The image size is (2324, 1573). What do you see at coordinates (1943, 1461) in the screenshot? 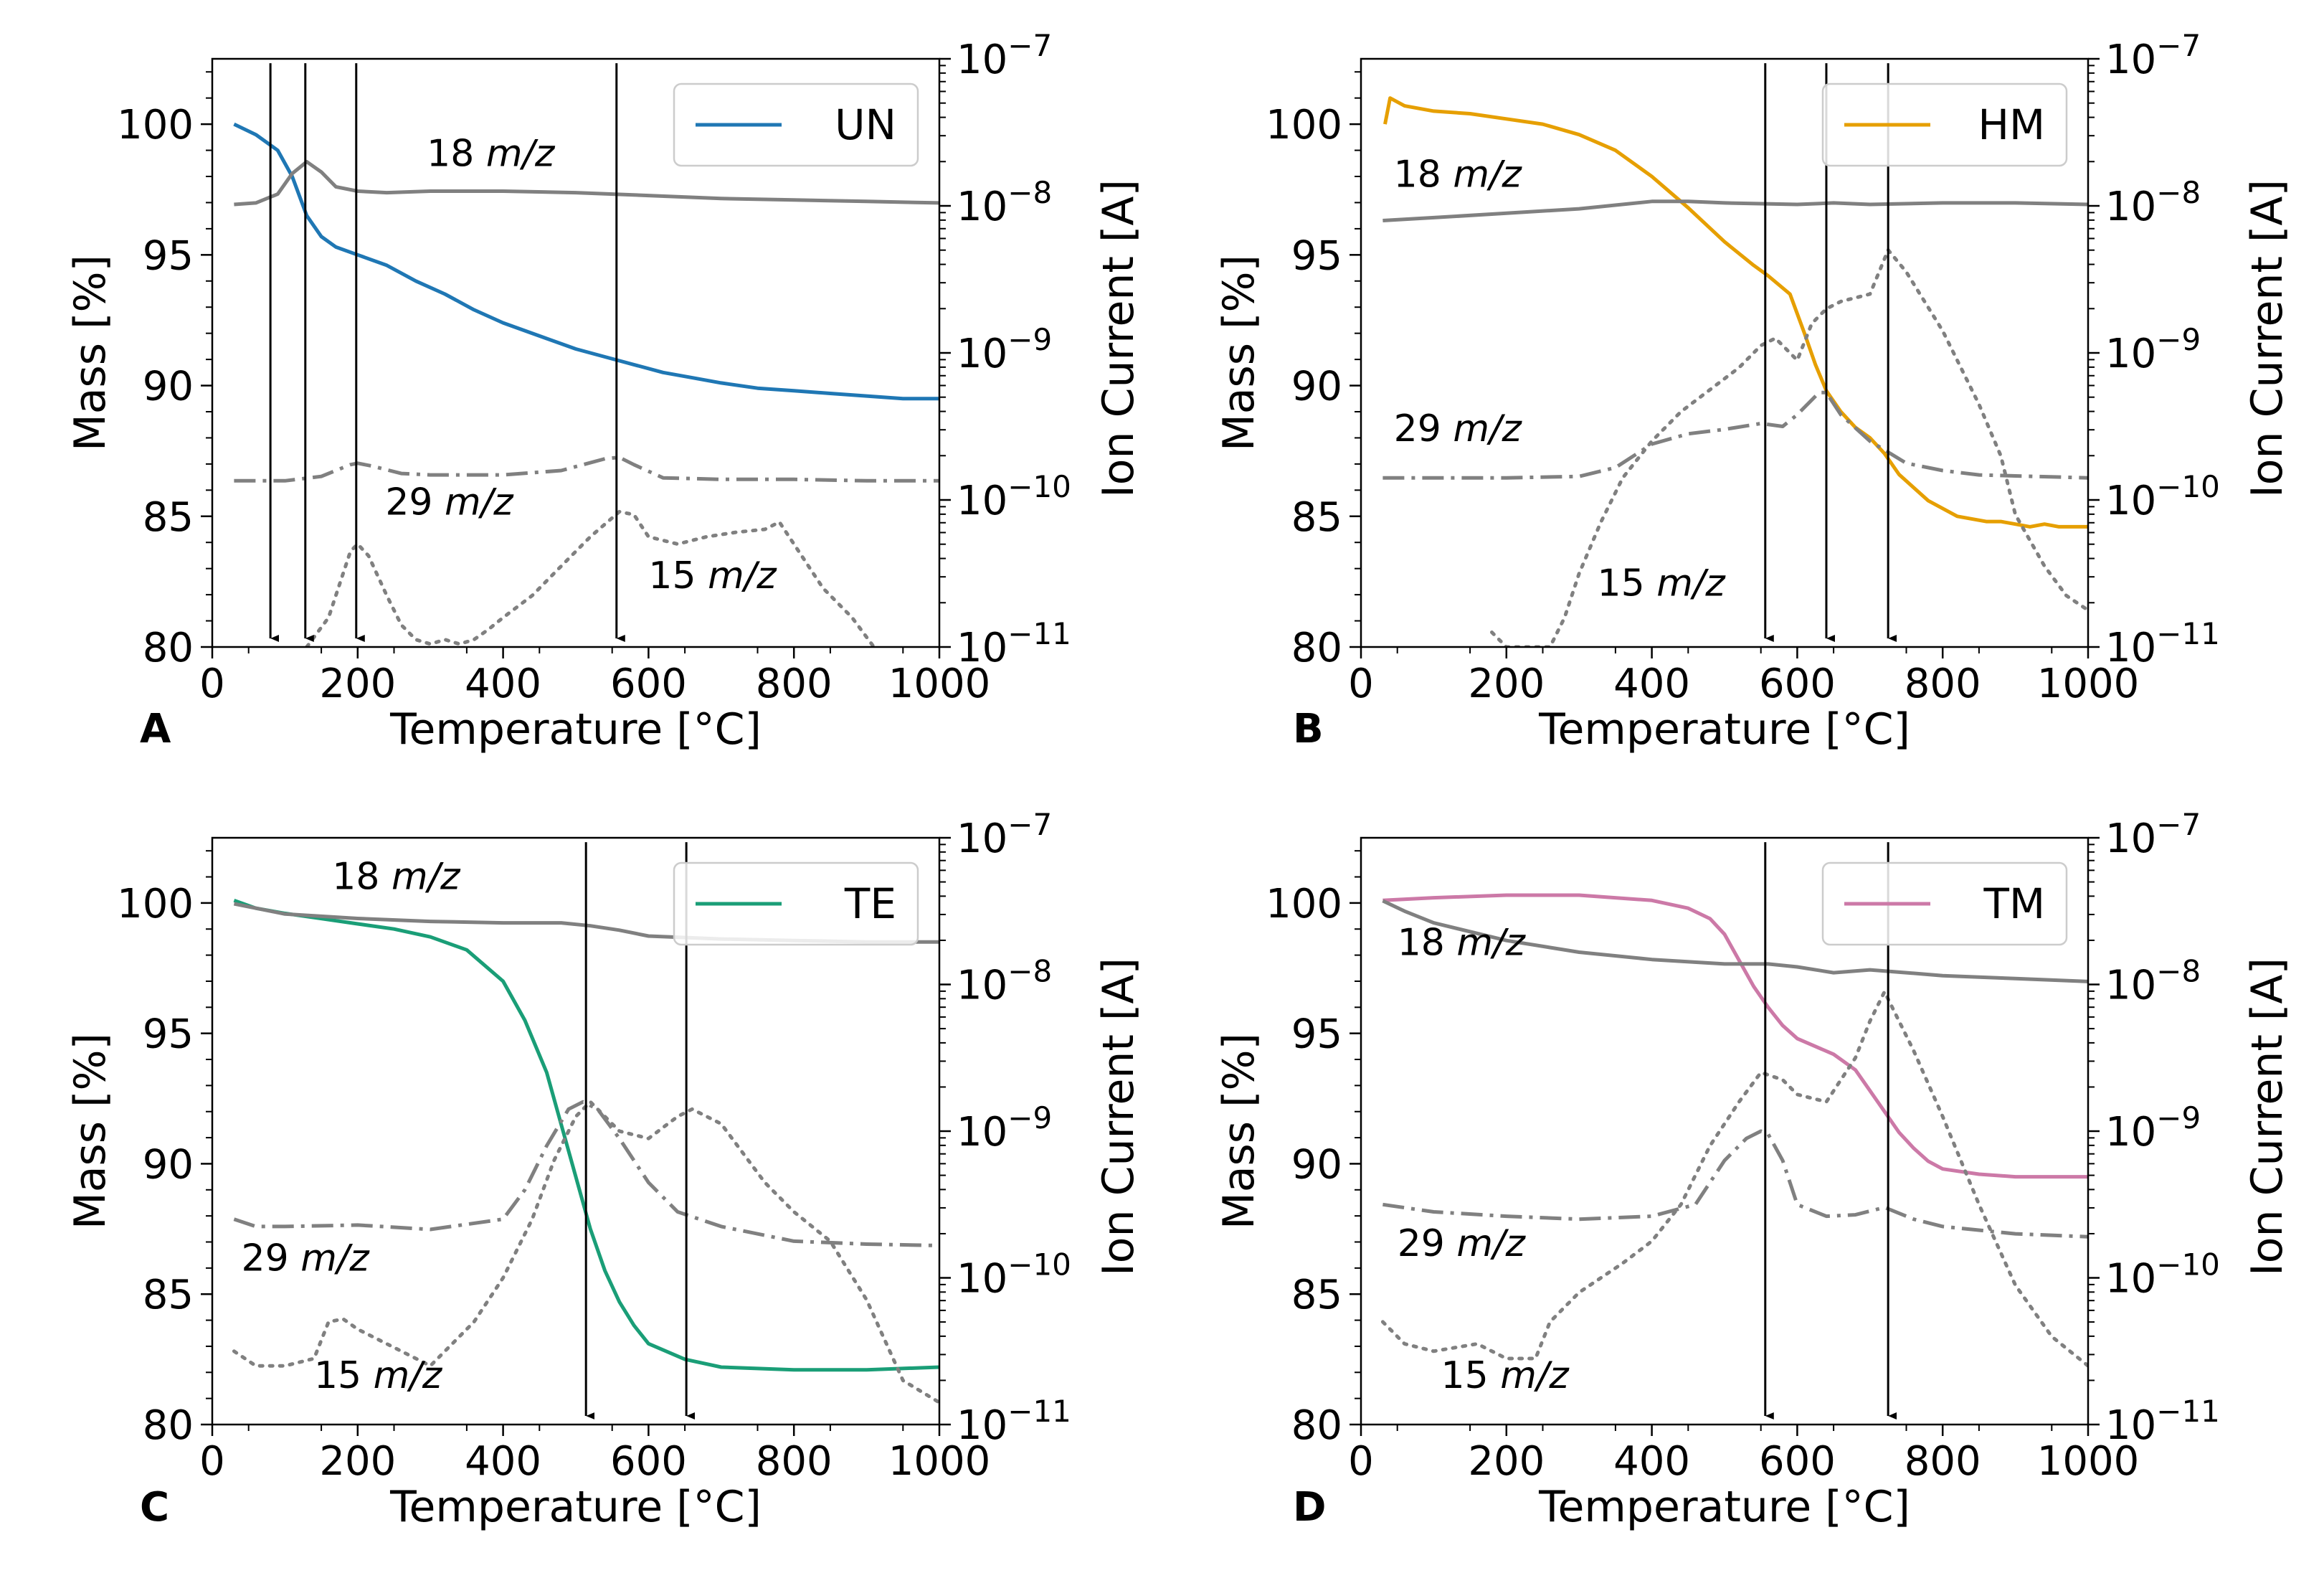
I see `x-tick-label: 800` at bounding box center [1943, 1461].